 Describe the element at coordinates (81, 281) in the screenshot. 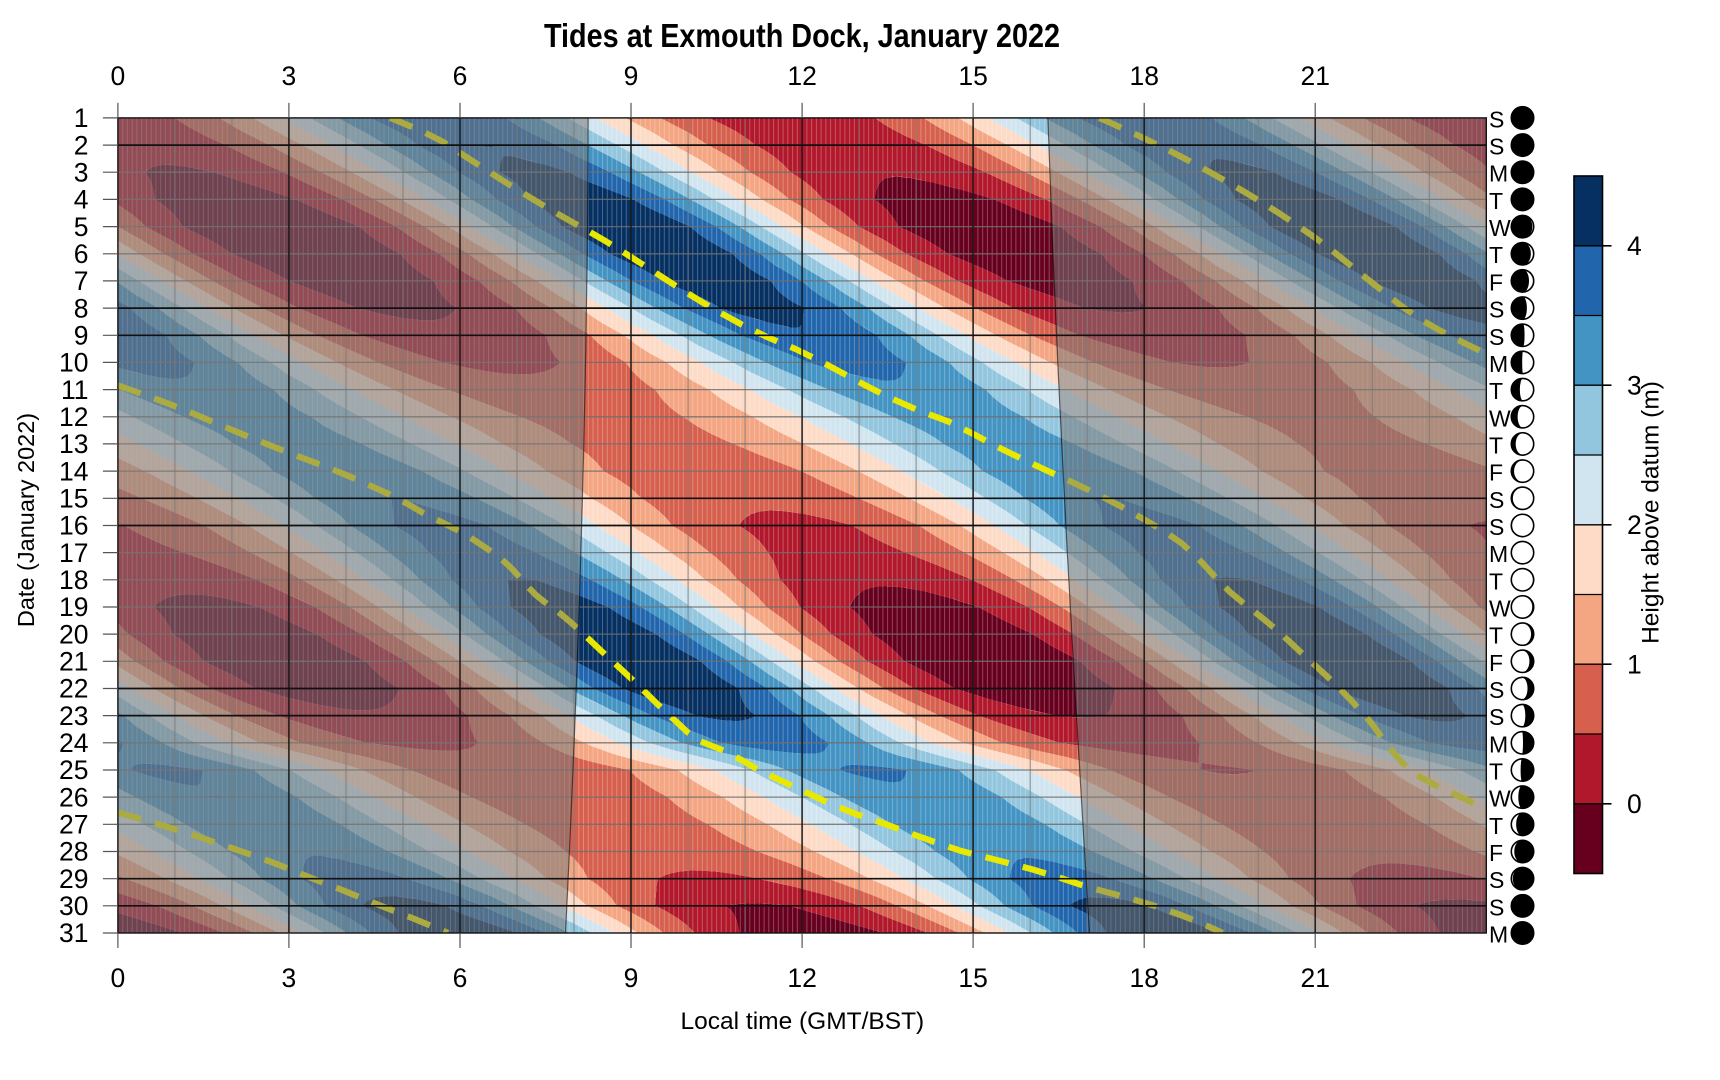

I see `svg-text: 7` at that location.